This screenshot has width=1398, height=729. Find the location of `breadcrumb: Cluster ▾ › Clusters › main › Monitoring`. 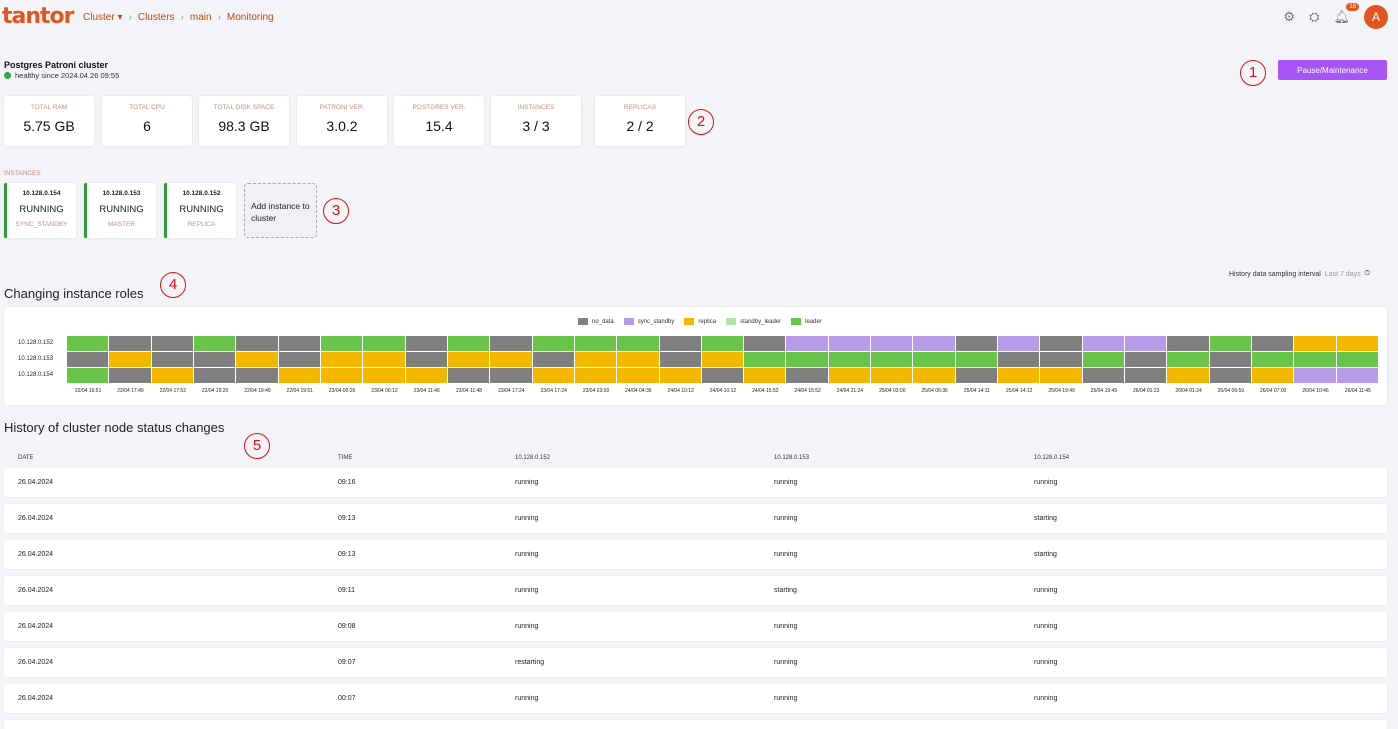

breadcrumb: Cluster ▾ › Clusters › main › Monitoring is located at coordinates (178, 17).